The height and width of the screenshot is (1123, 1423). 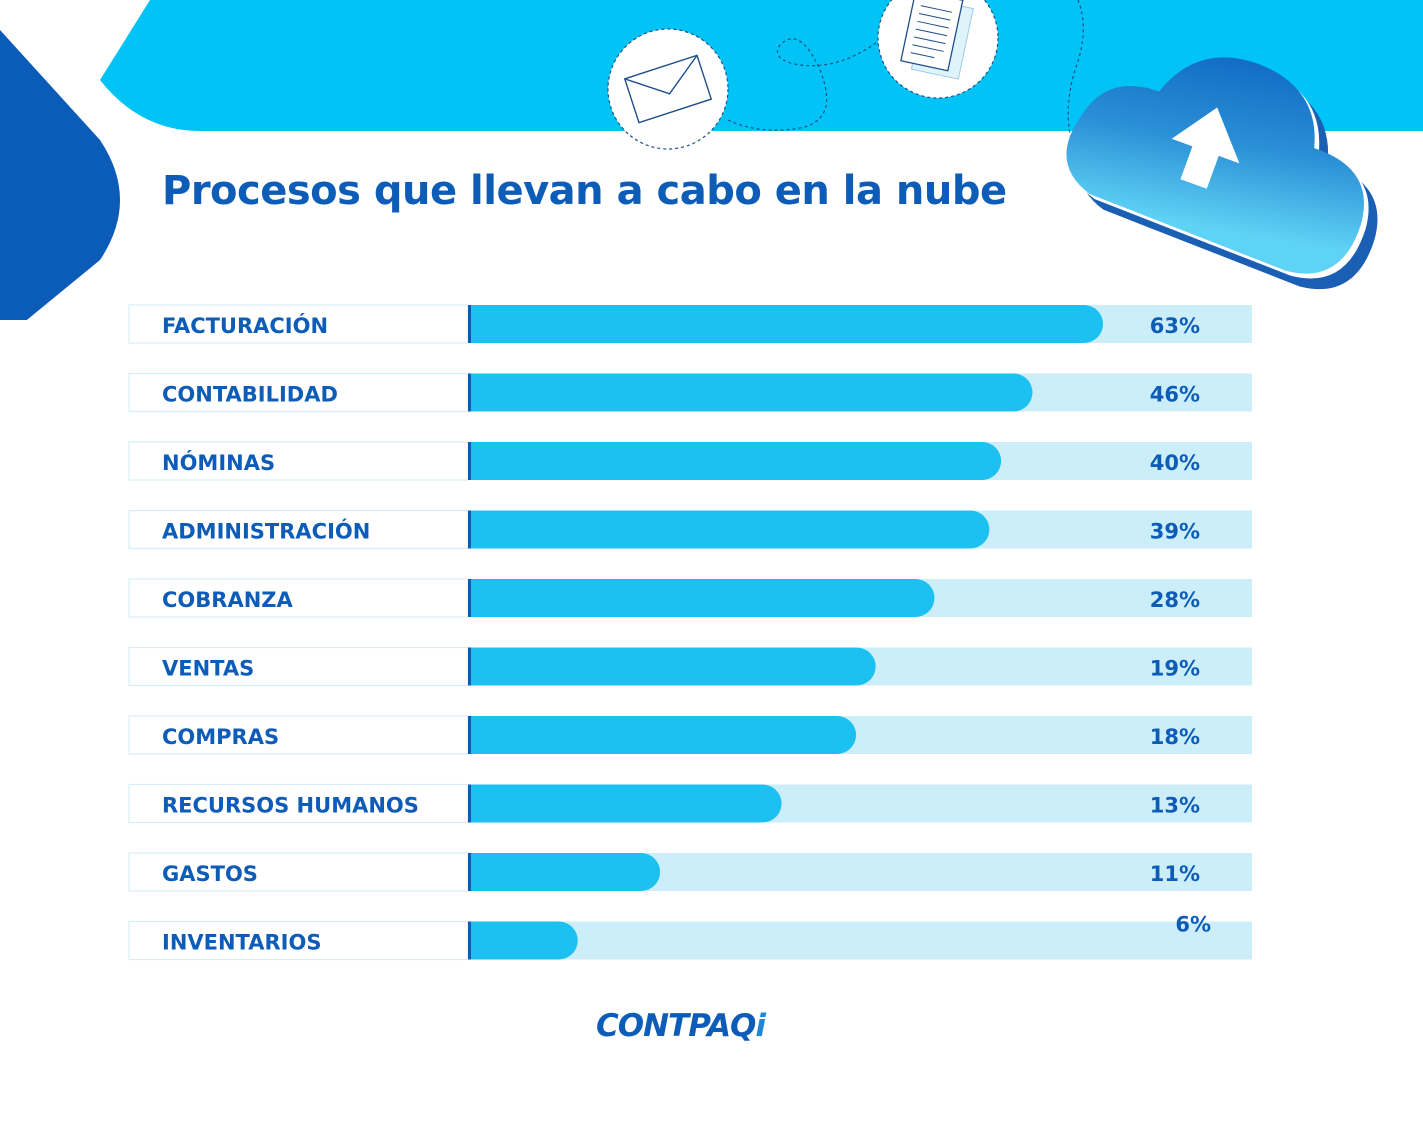 What do you see at coordinates (245, 325) in the screenshot?
I see `category-label: FACTURACIÓN` at bounding box center [245, 325].